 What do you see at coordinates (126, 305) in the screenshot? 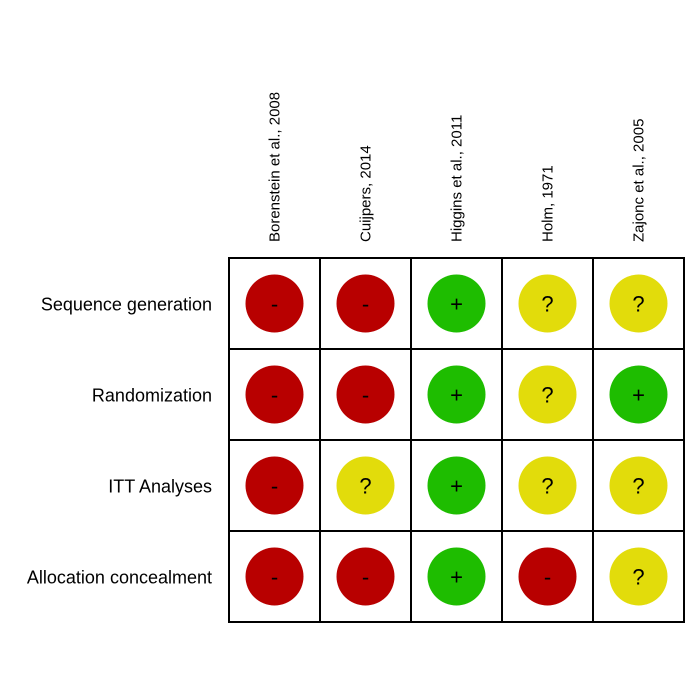
I see `domain-label: Sequence generation` at bounding box center [126, 305].